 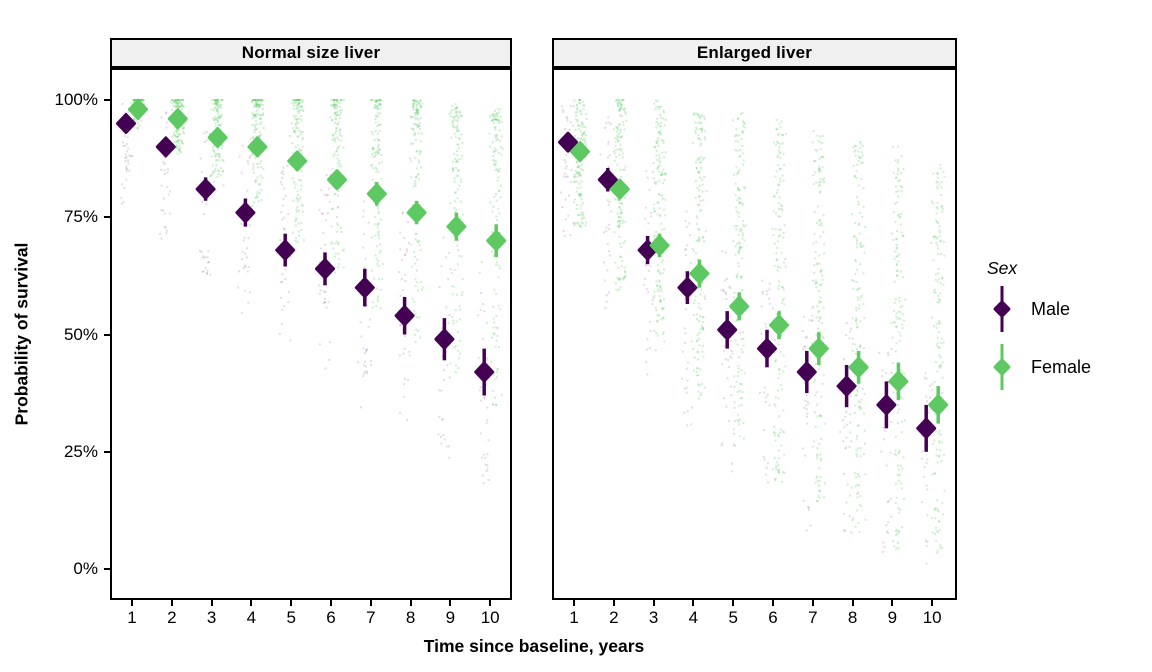 I want to click on female-diamond-icon, so click(x=1002, y=367).